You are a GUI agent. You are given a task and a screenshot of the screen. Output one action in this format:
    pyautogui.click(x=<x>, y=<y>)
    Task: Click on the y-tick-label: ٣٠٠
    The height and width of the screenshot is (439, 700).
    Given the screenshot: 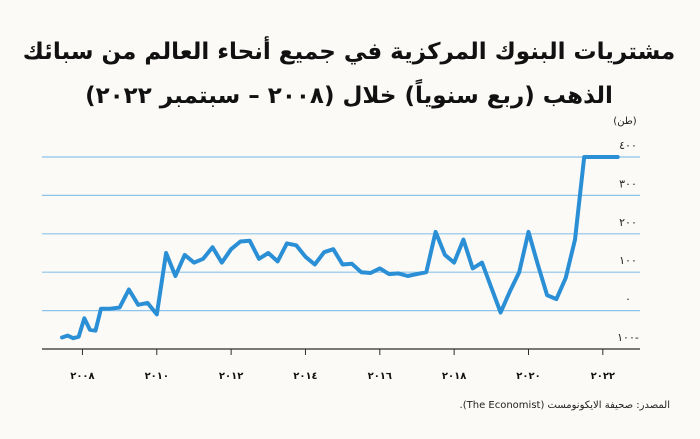 What is the action you would take?
    pyautogui.click(x=628, y=183)
    